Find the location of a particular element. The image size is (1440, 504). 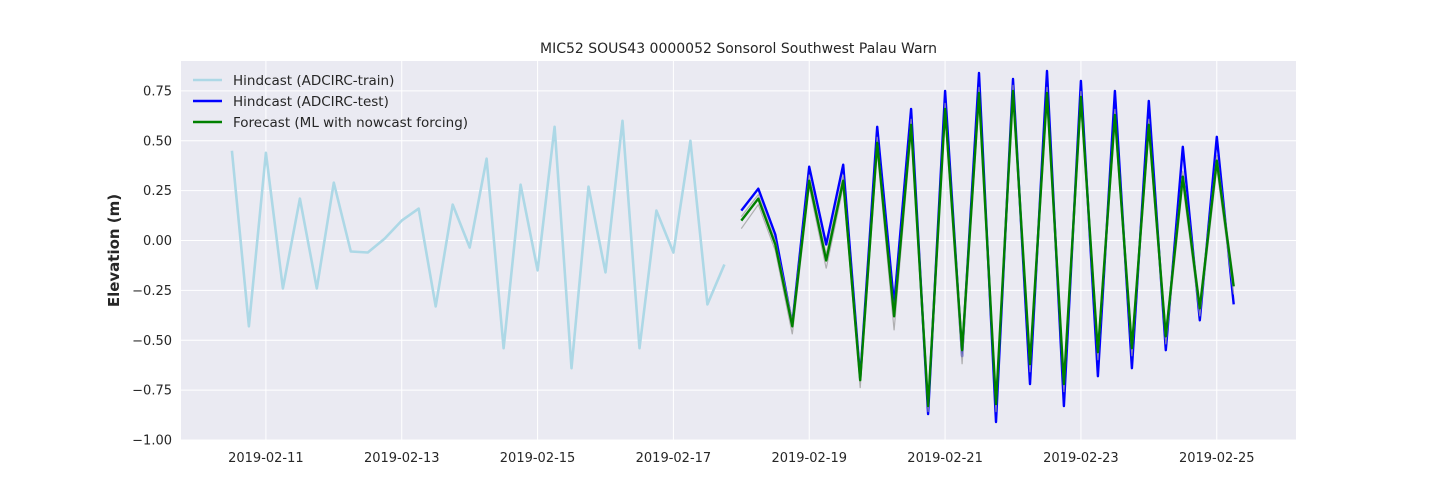

x-tick-label: 2019-02-17 is located at coordinates (674, 458).